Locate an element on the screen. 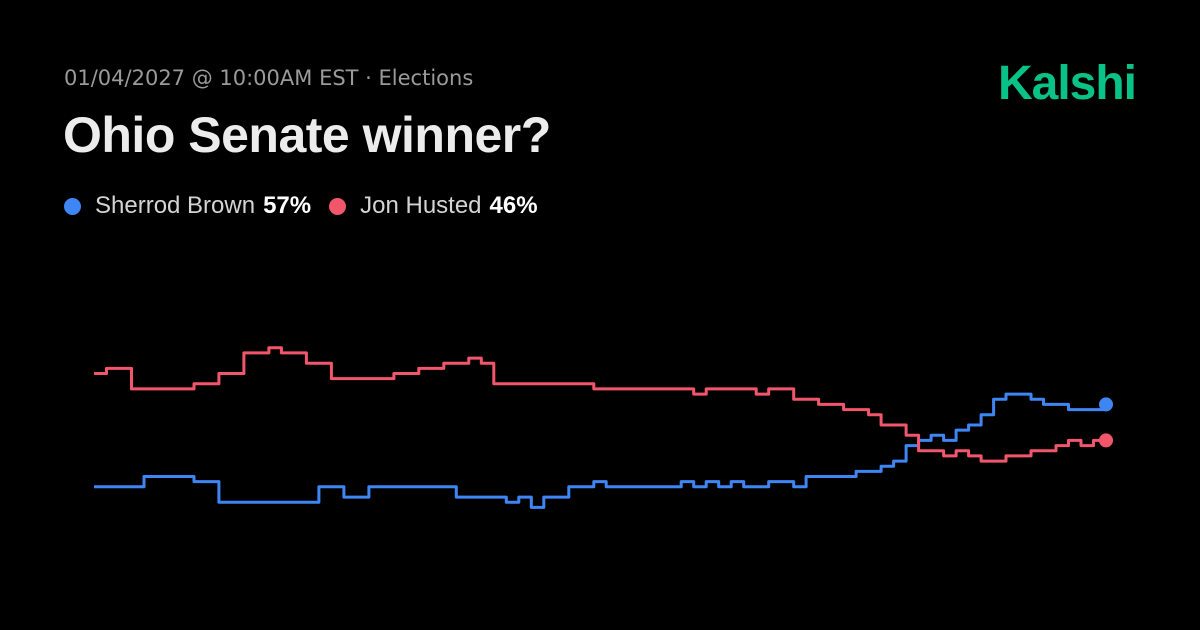 This screenshot has width=1200, height=630. legend-dot-sherrod-brown is located at coordinates (72, 206).